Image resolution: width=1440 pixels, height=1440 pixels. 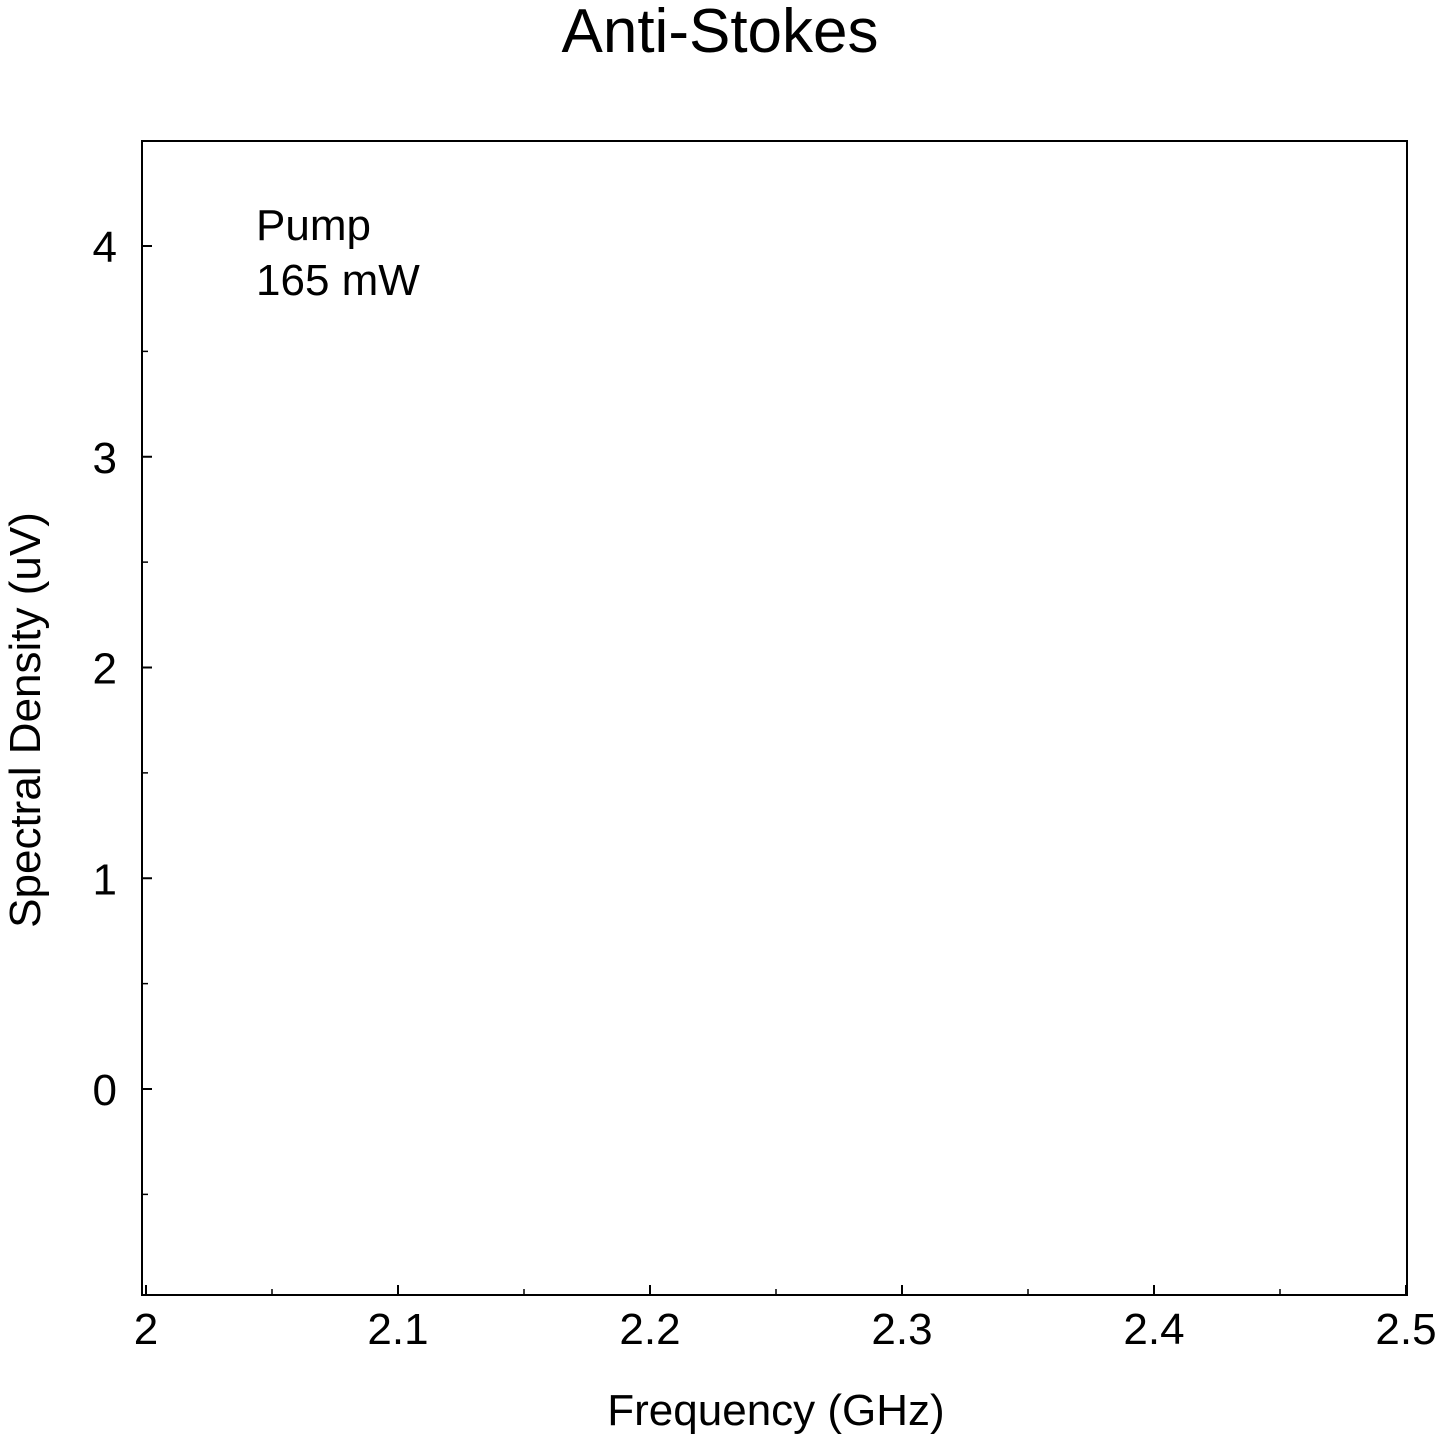 I want to click on x-tick-label: 2, so click(x=146, y=1329).